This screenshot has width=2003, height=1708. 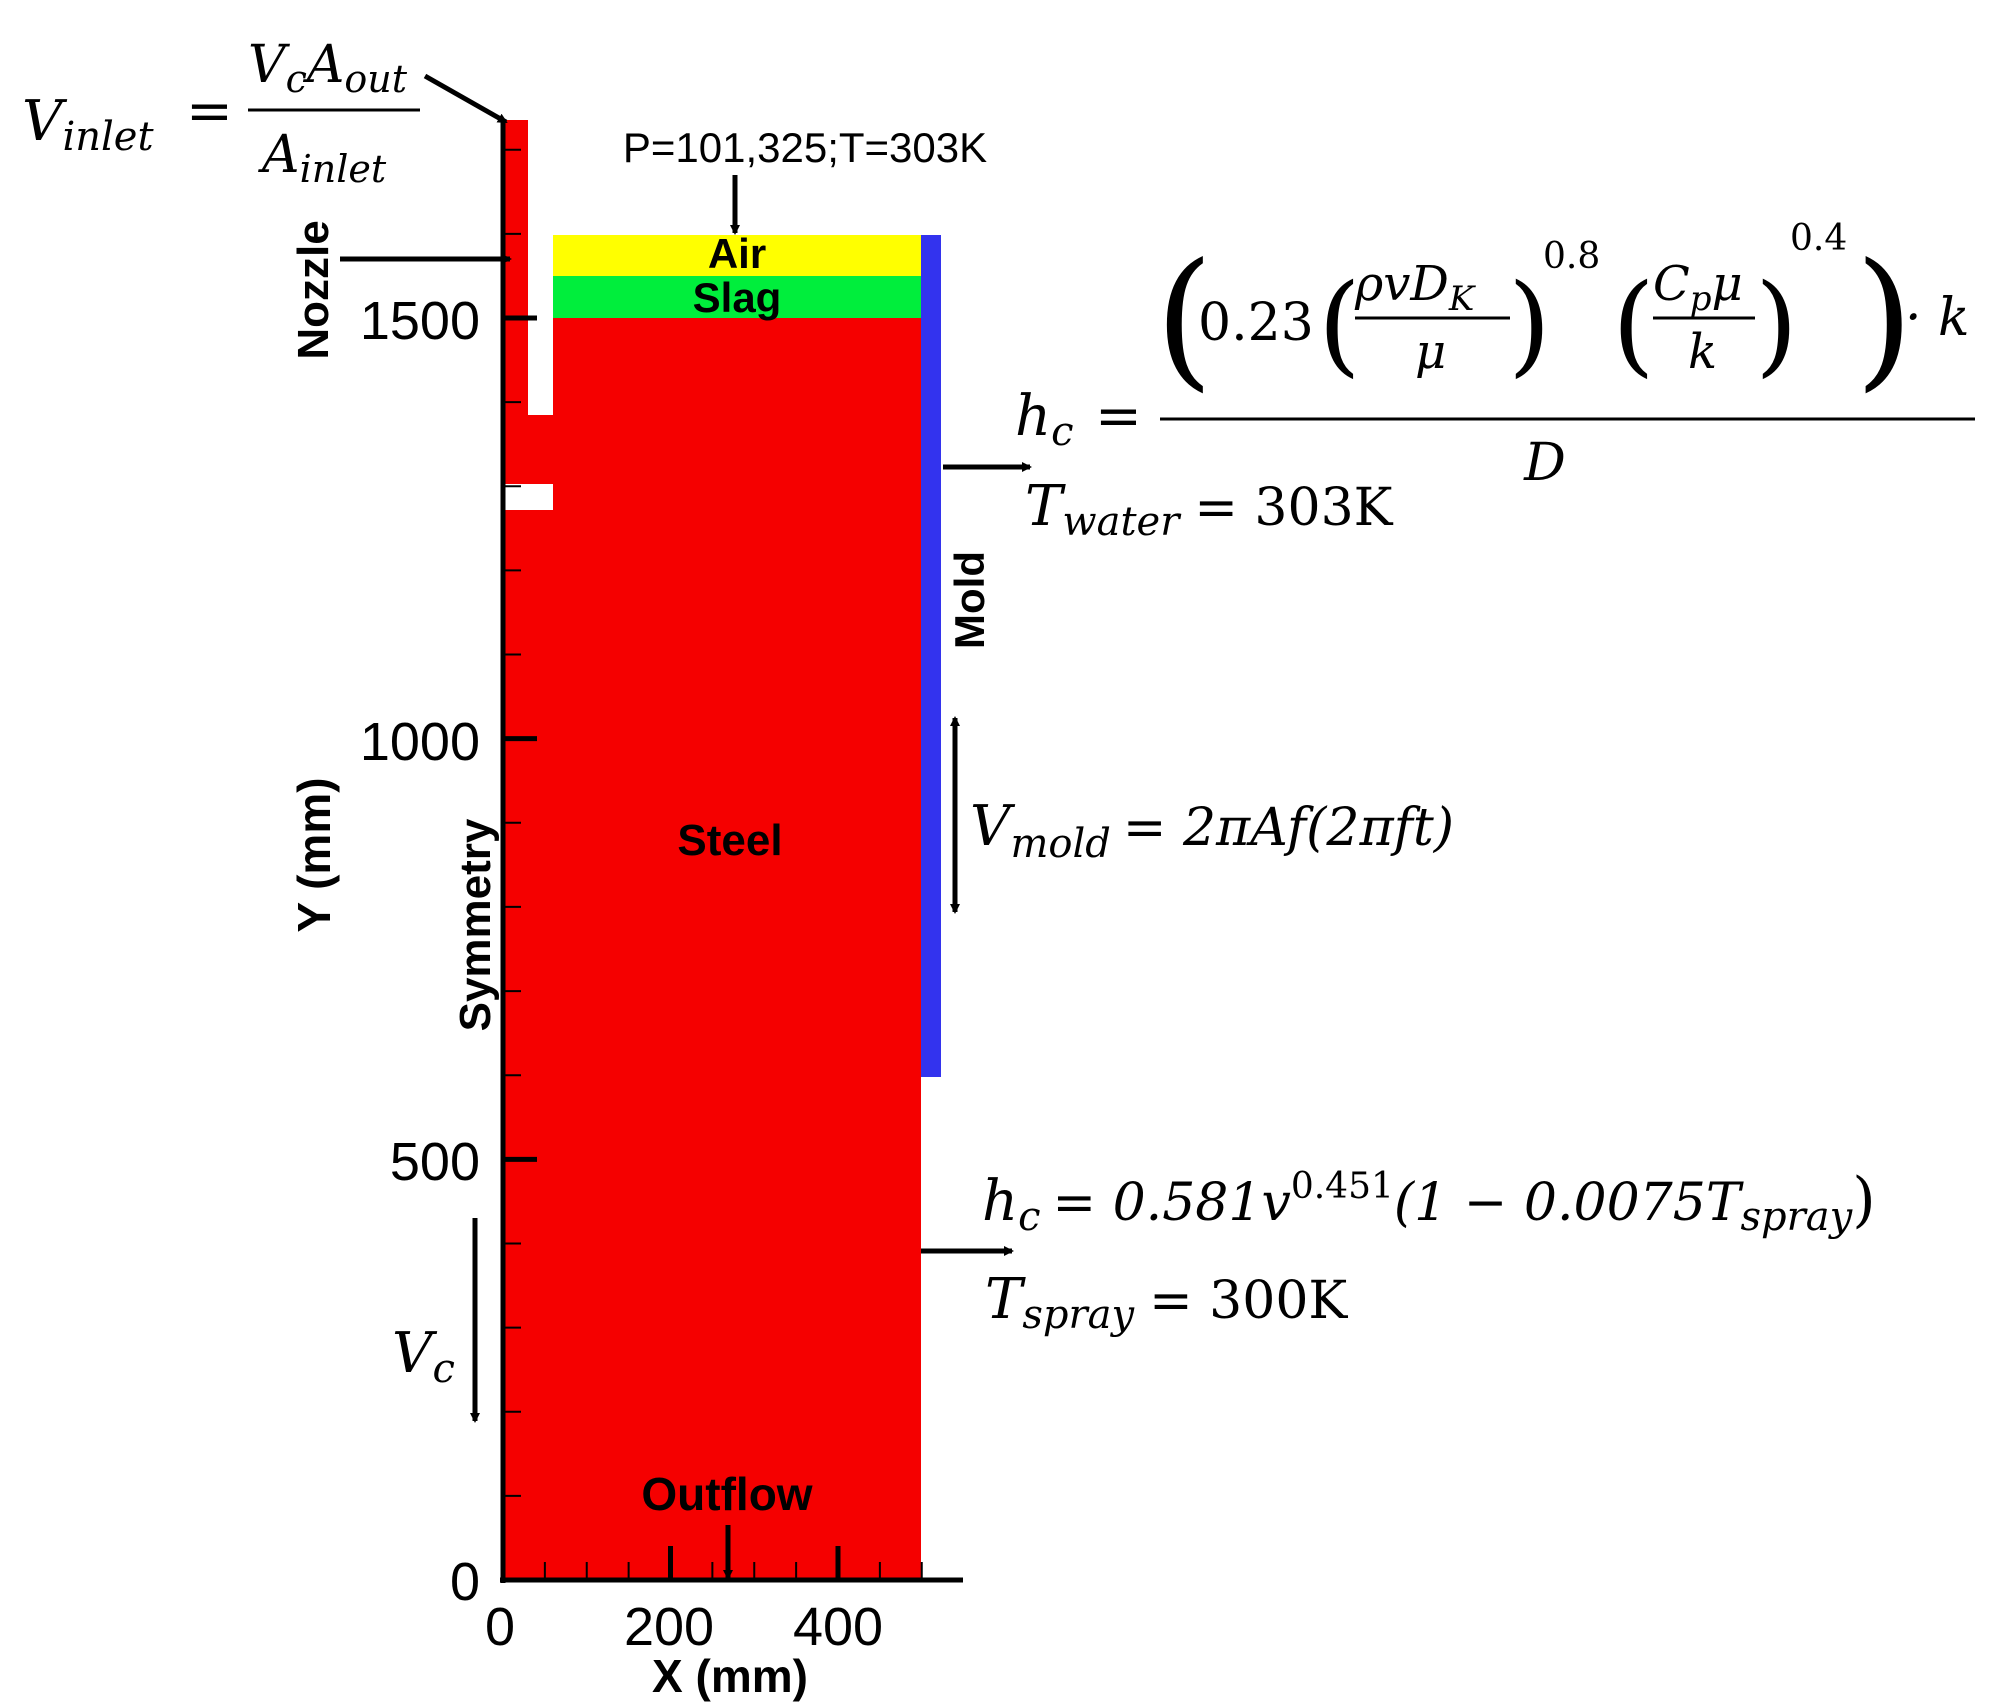 I want to click on svg-text: Vc, so click(x=423, y=1356).